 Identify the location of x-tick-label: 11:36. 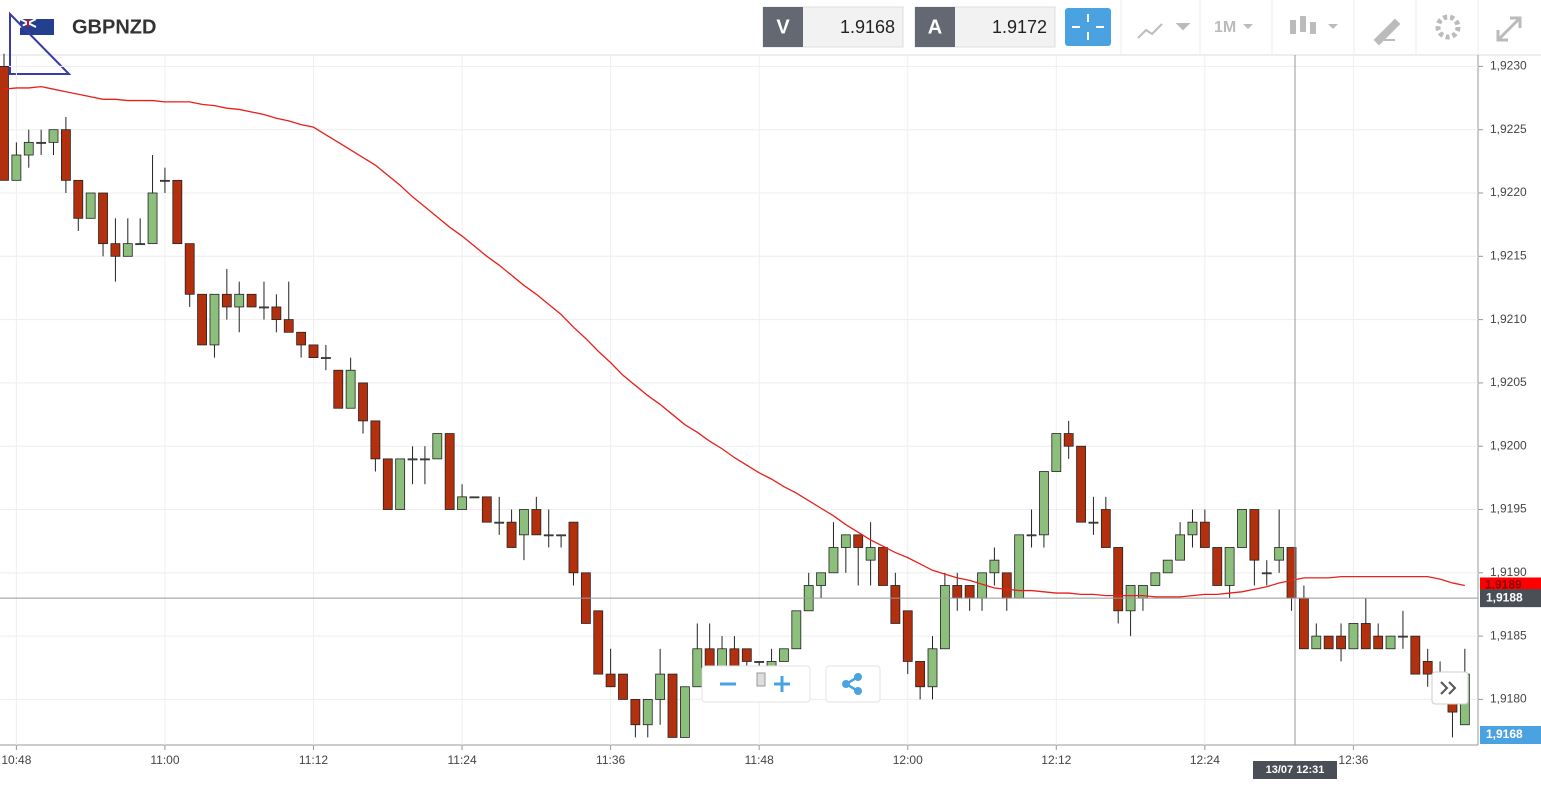
(610, 760).